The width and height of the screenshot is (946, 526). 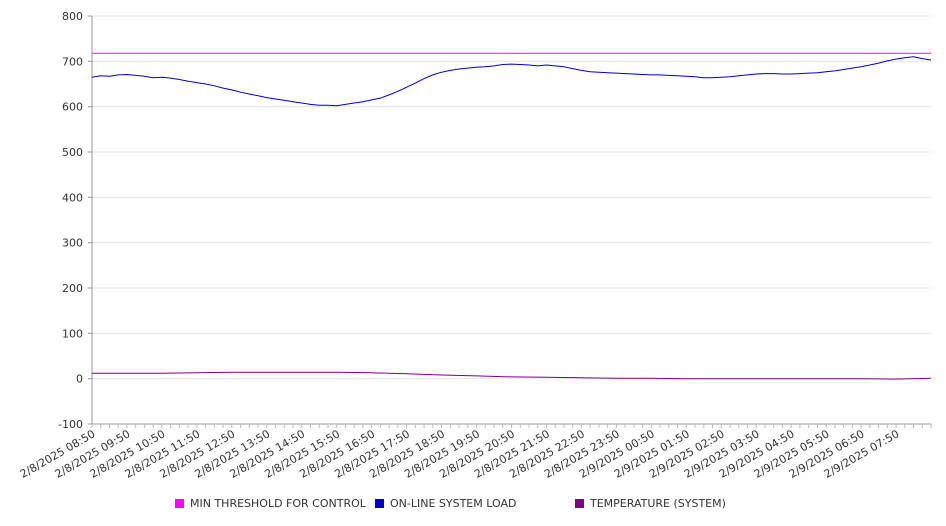 What do you see at coordinates (72, 61) in the screenshot?
I see `y-tick-label: 700` at bounding box center [72, 61].